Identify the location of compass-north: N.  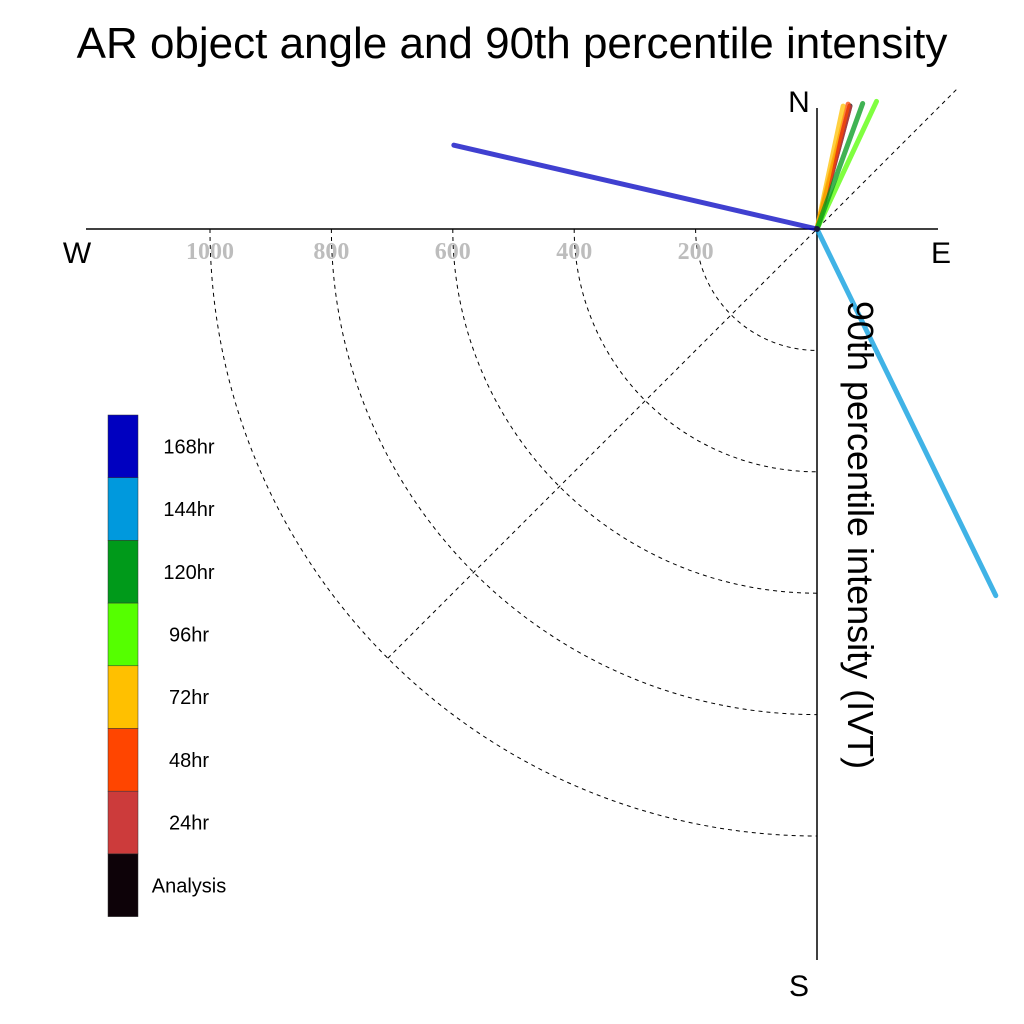
(799, 102).